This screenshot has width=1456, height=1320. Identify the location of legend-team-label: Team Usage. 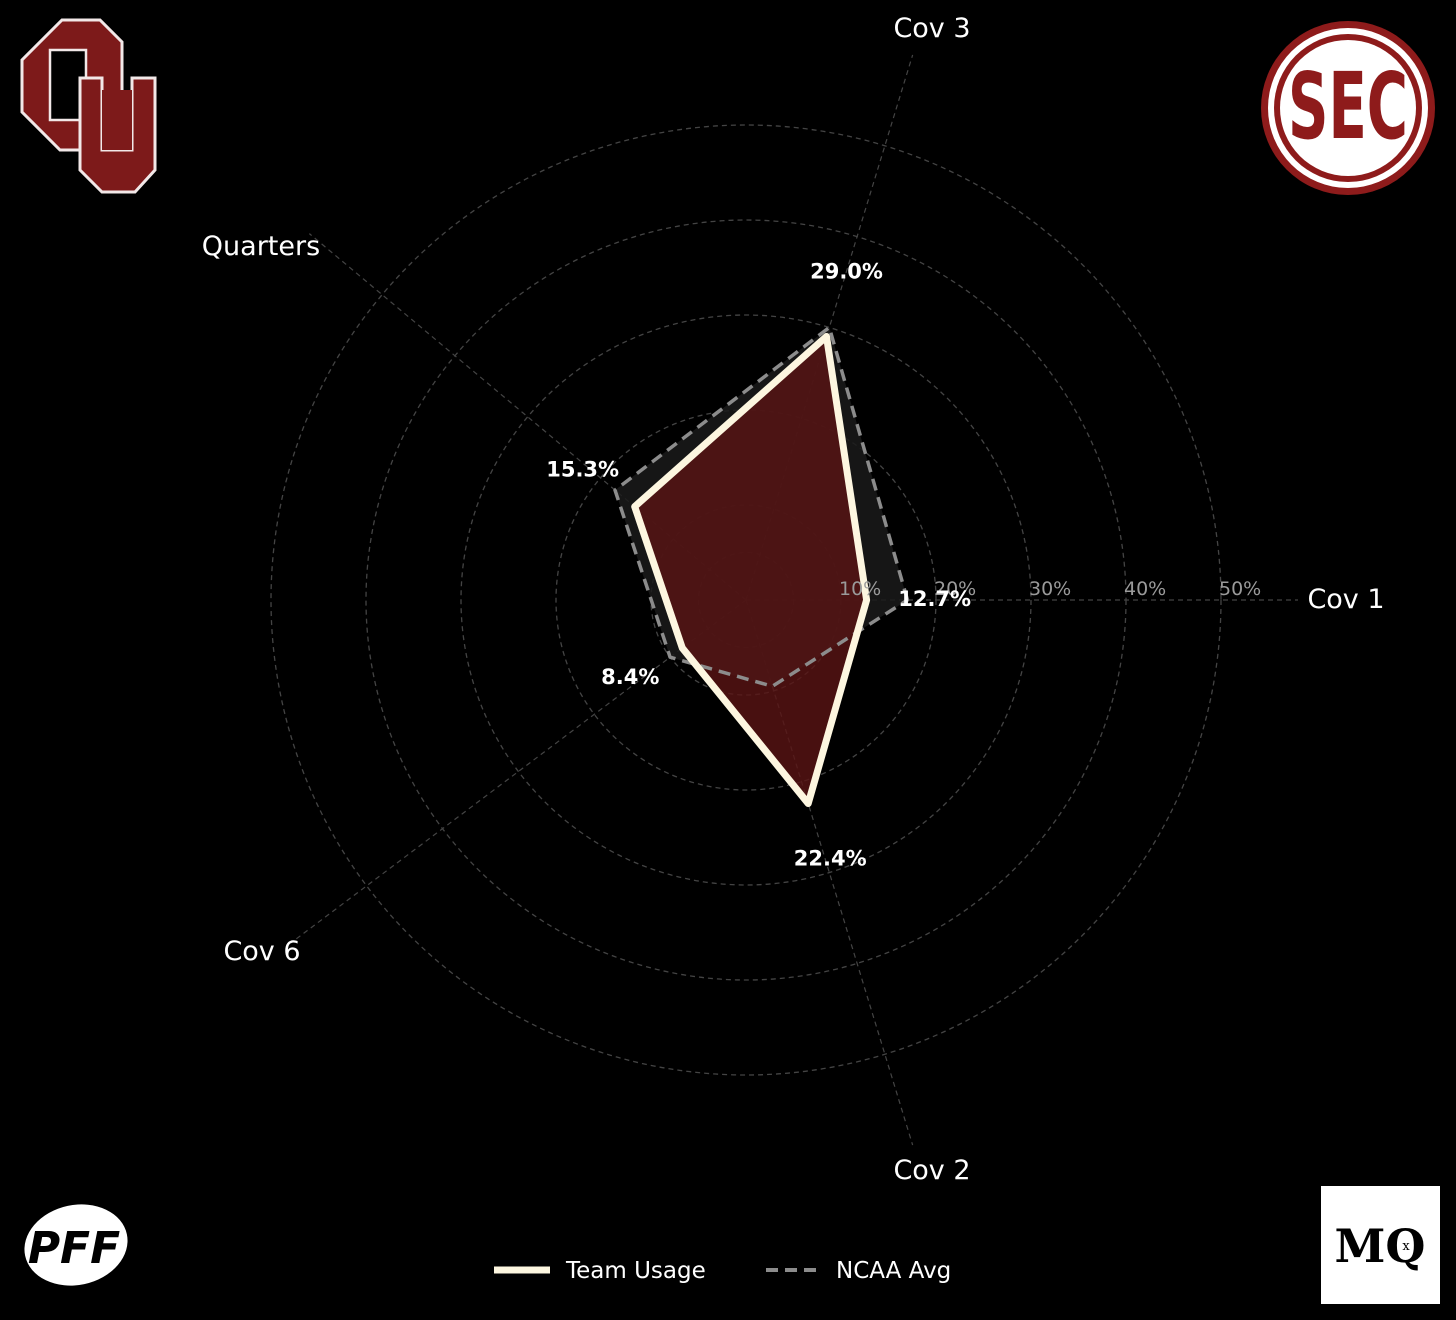
(635, 1271).